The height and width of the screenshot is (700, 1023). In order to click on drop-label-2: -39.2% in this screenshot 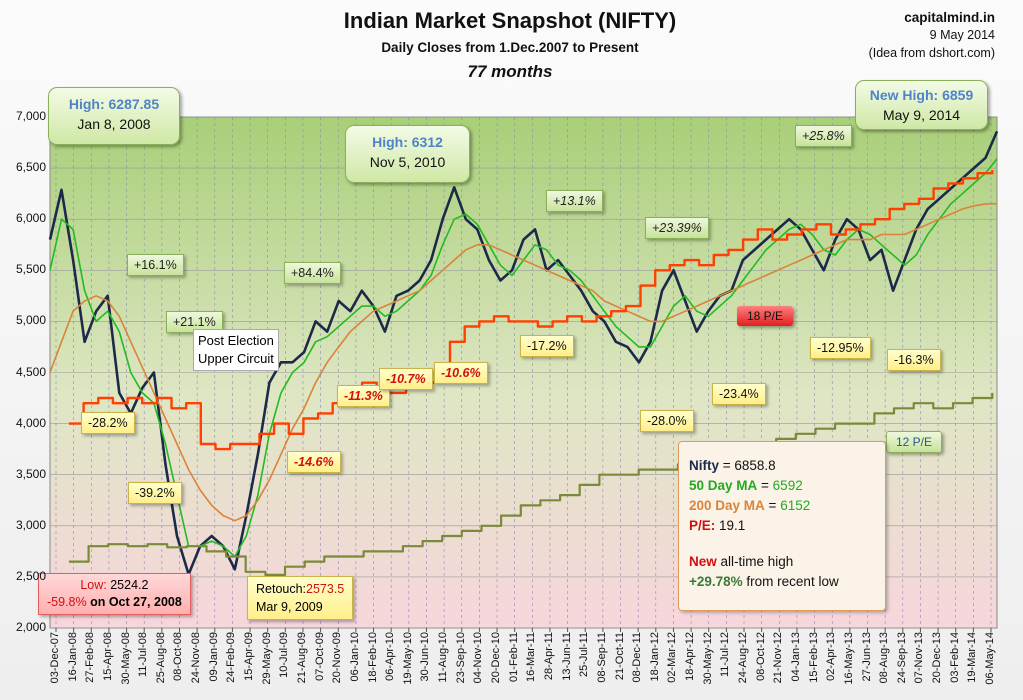, I will do `click(155, 493)`.